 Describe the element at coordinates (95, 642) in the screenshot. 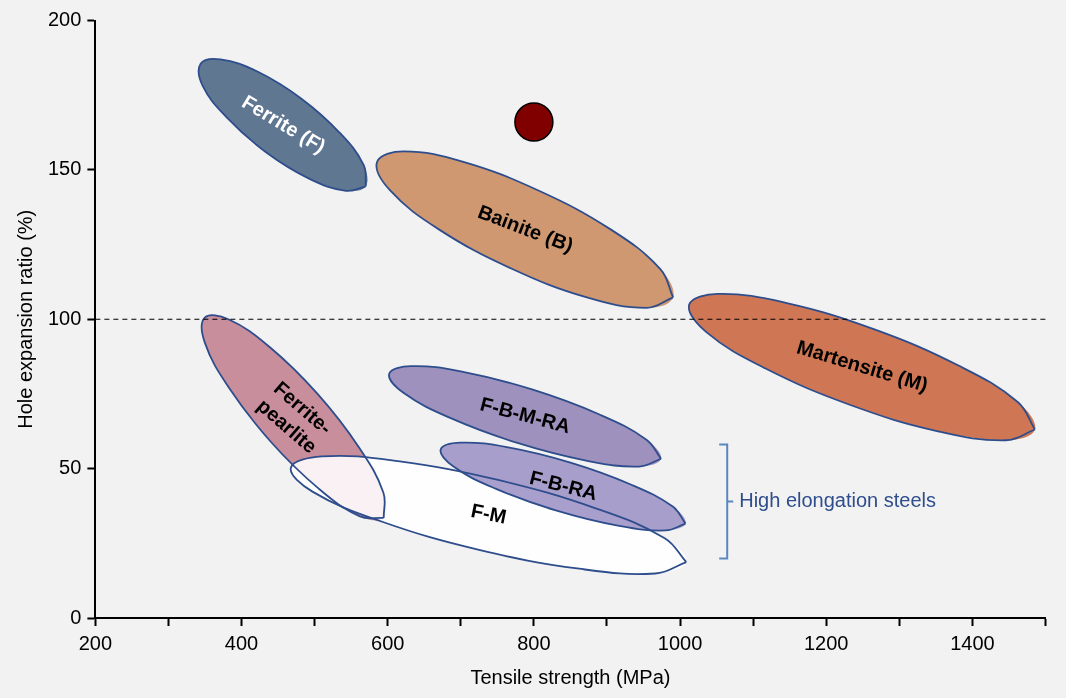

I see `x-tick-label: 200` at that location.